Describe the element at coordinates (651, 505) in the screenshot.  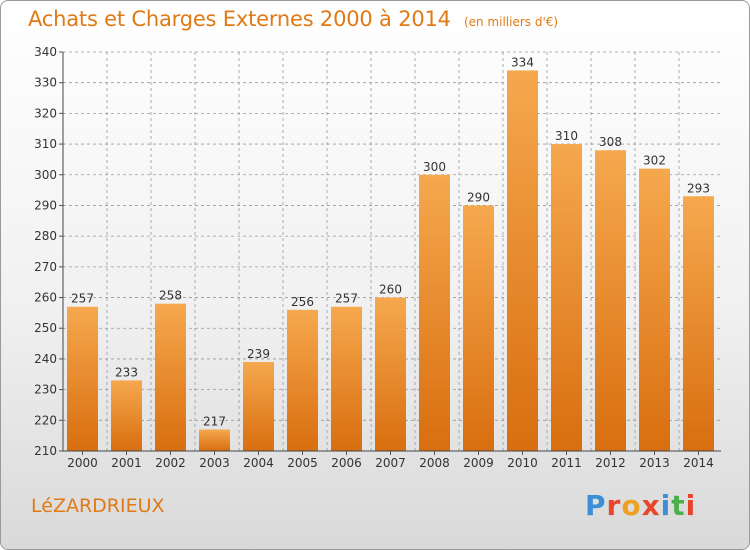
I see `logo-letter: x` at that location.